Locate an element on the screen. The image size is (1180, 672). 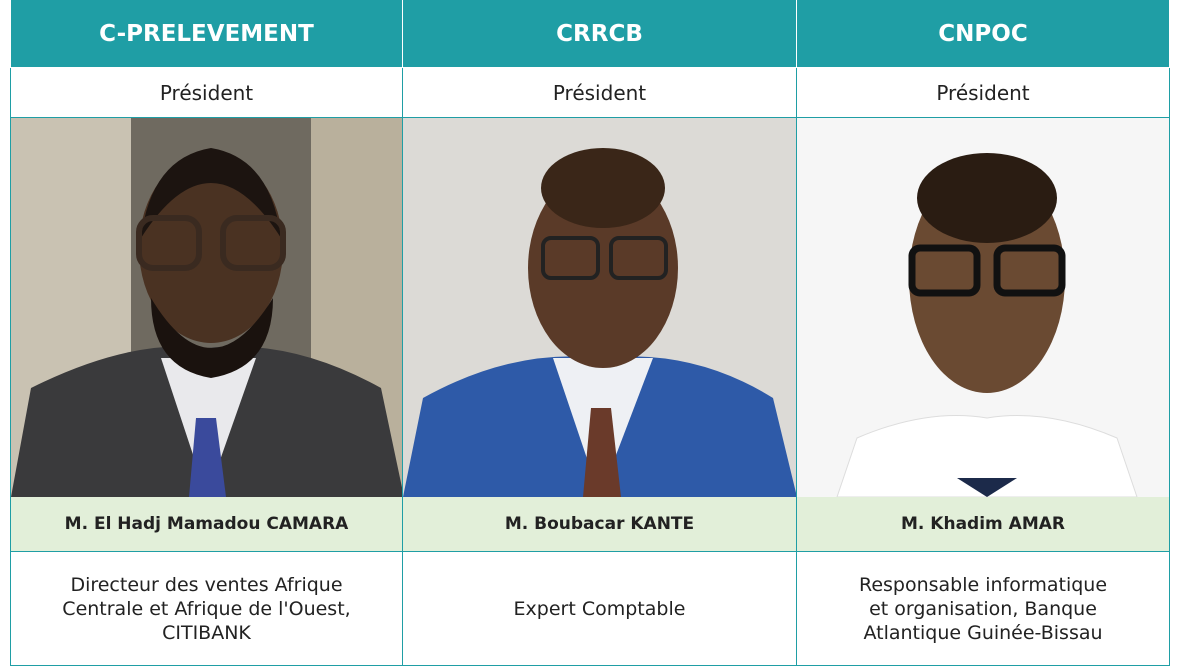
description-line: Centrale et Afrique de l'Ouest, is located at coordinates (206, 608).